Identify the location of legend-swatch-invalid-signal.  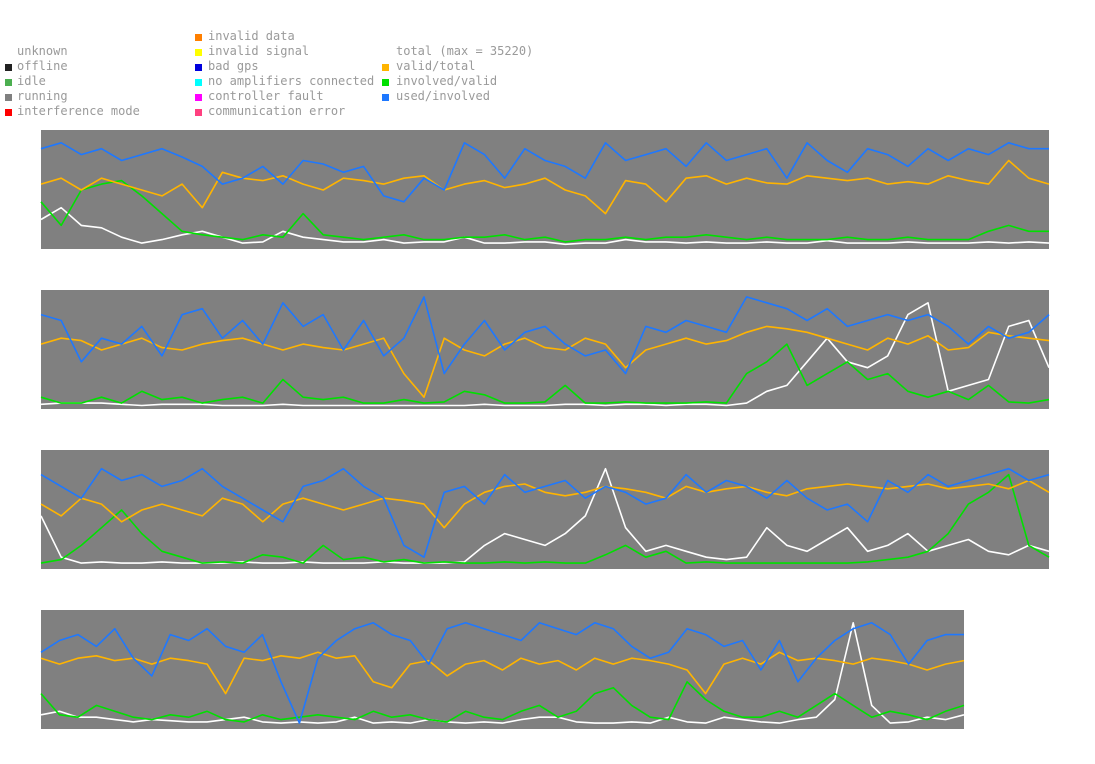
(198, 52).